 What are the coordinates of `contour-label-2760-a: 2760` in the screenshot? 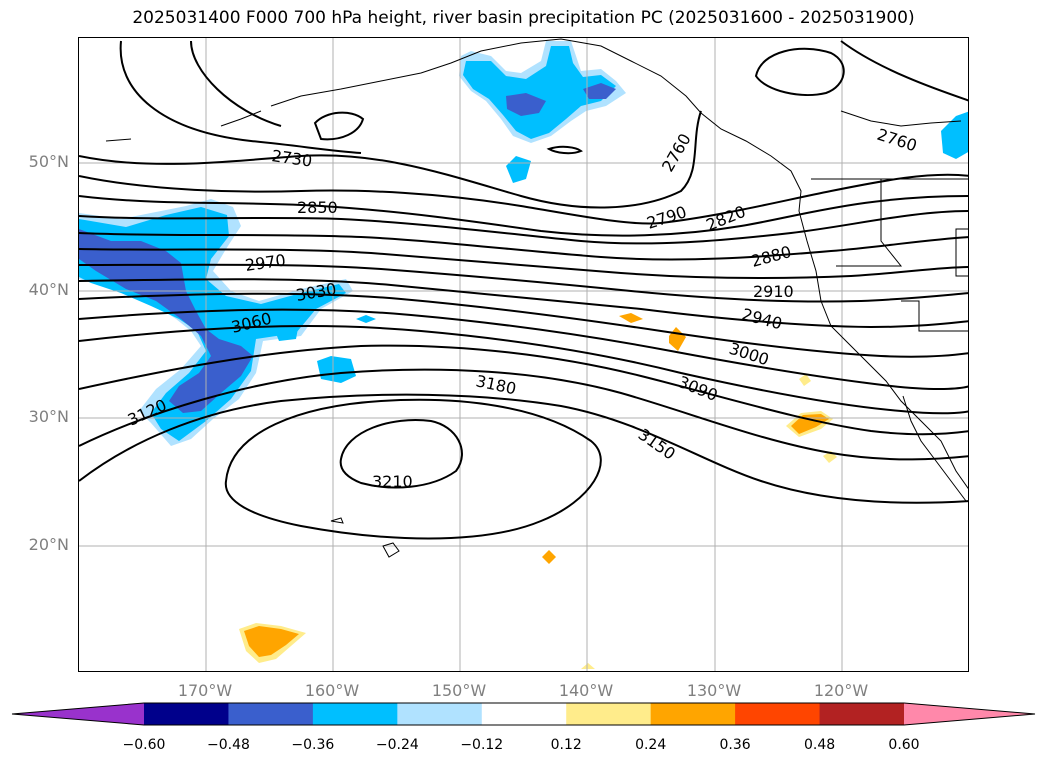 It's located at (676, 152).